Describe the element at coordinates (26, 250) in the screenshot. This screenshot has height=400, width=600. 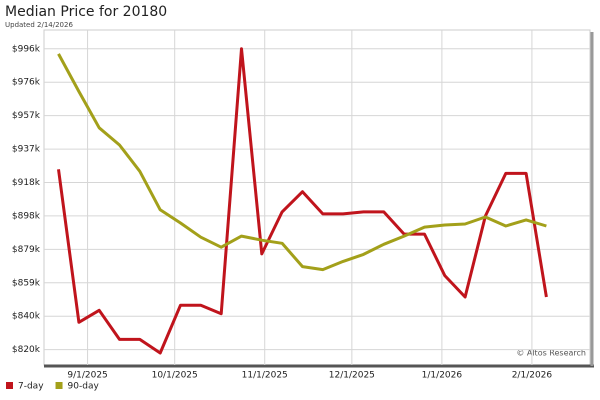
I see `y-tick-label: $879k` at that location.